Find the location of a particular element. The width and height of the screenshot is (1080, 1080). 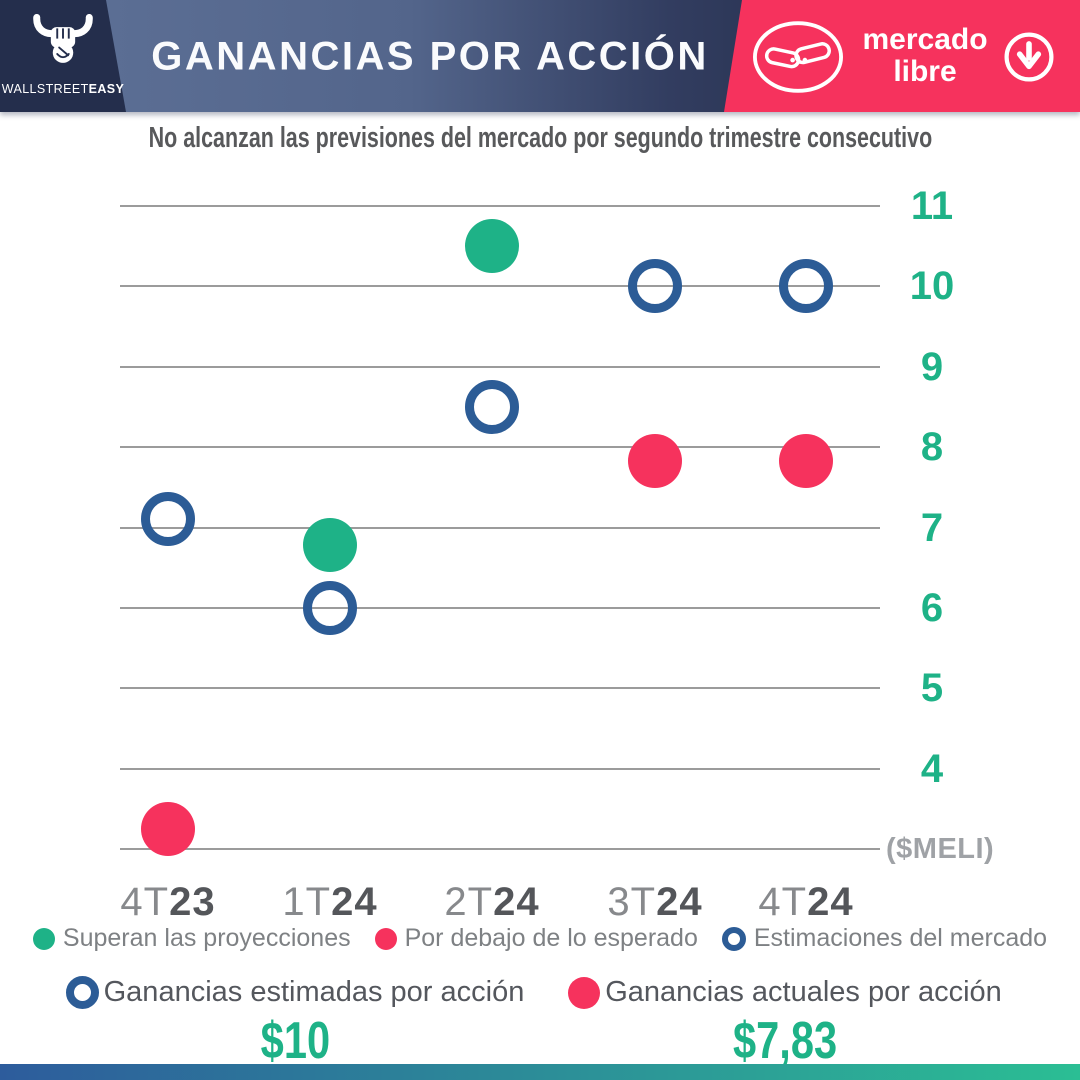

mercado-libre-line2: libre is located at coordinates (925, 71).